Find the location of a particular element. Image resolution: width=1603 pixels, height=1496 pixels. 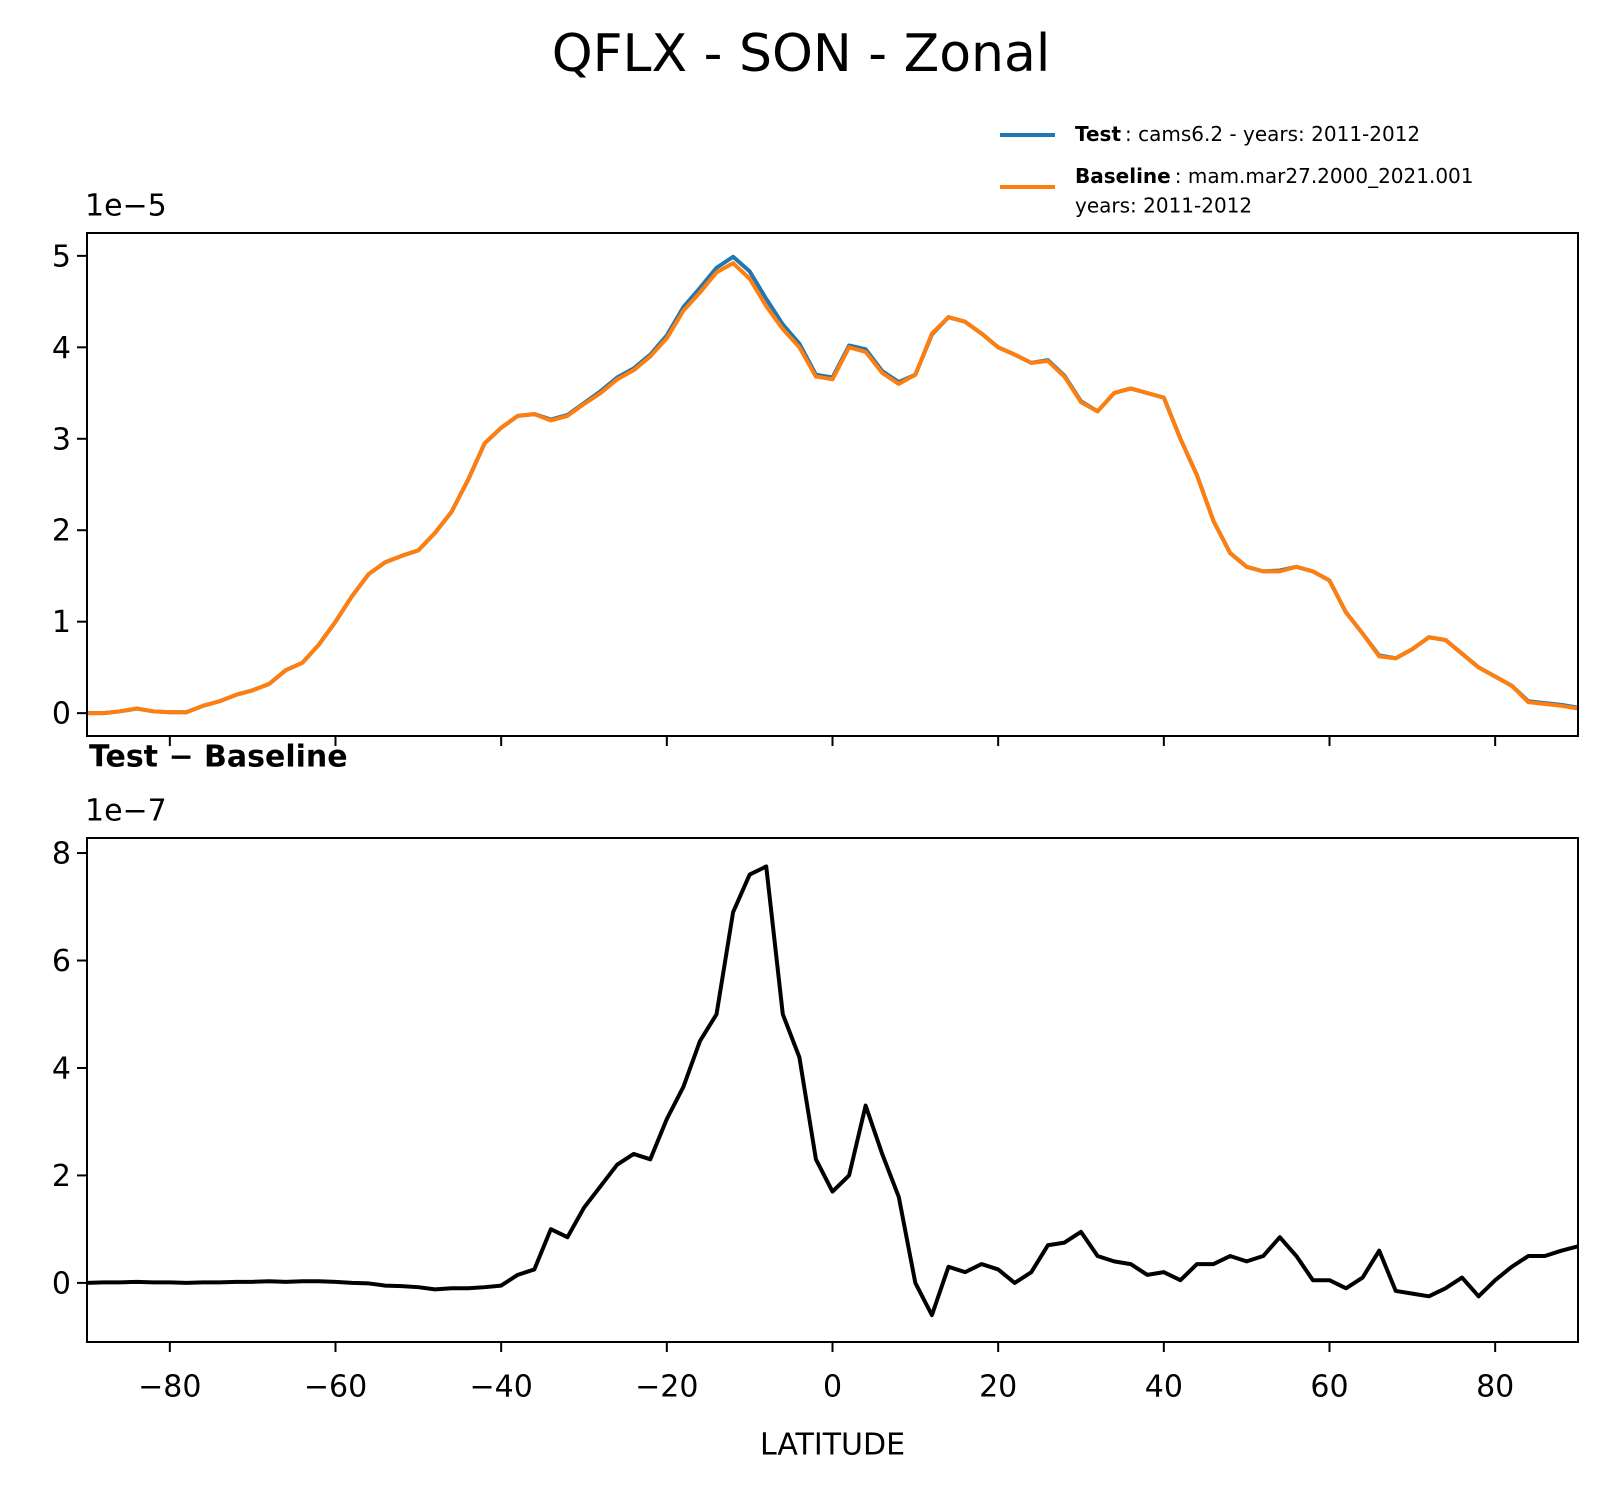

offset-label: 1e−5 is located at coordinates (126, 206).